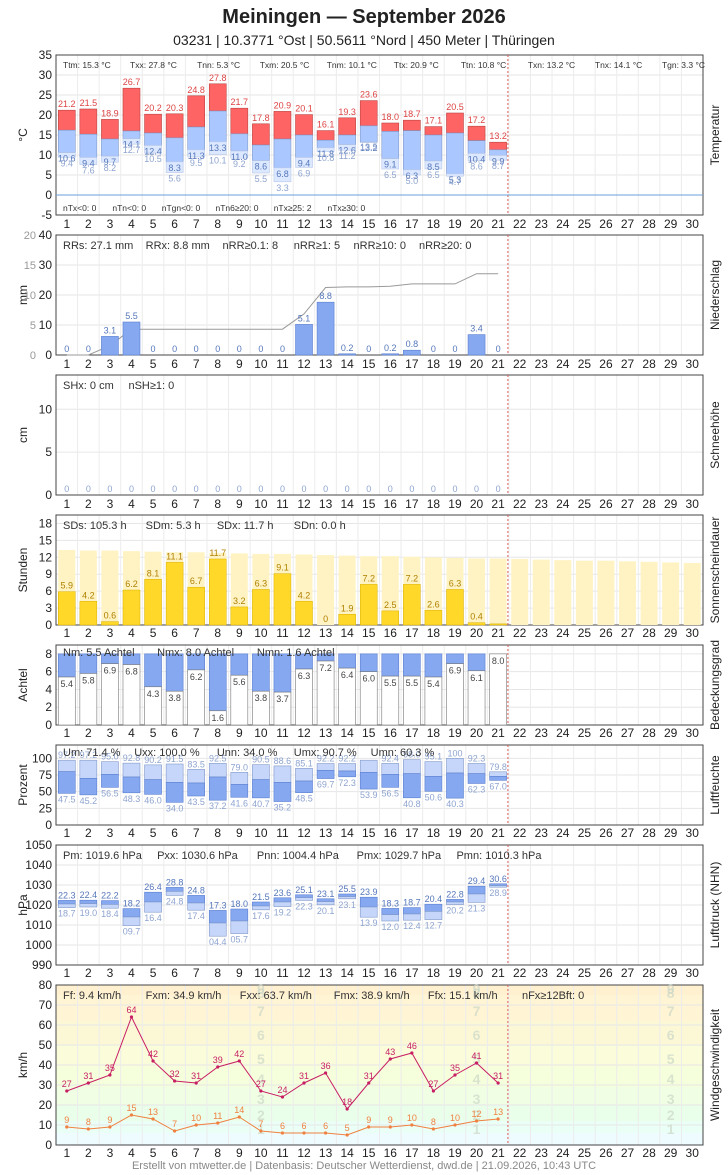 Image resolution: width=728 pixels, height=1175 pixels. What do you see at coordinates (326, 633) in the screenshot?
I see `x-tick-label: 13` at bounding box center [326, 633].